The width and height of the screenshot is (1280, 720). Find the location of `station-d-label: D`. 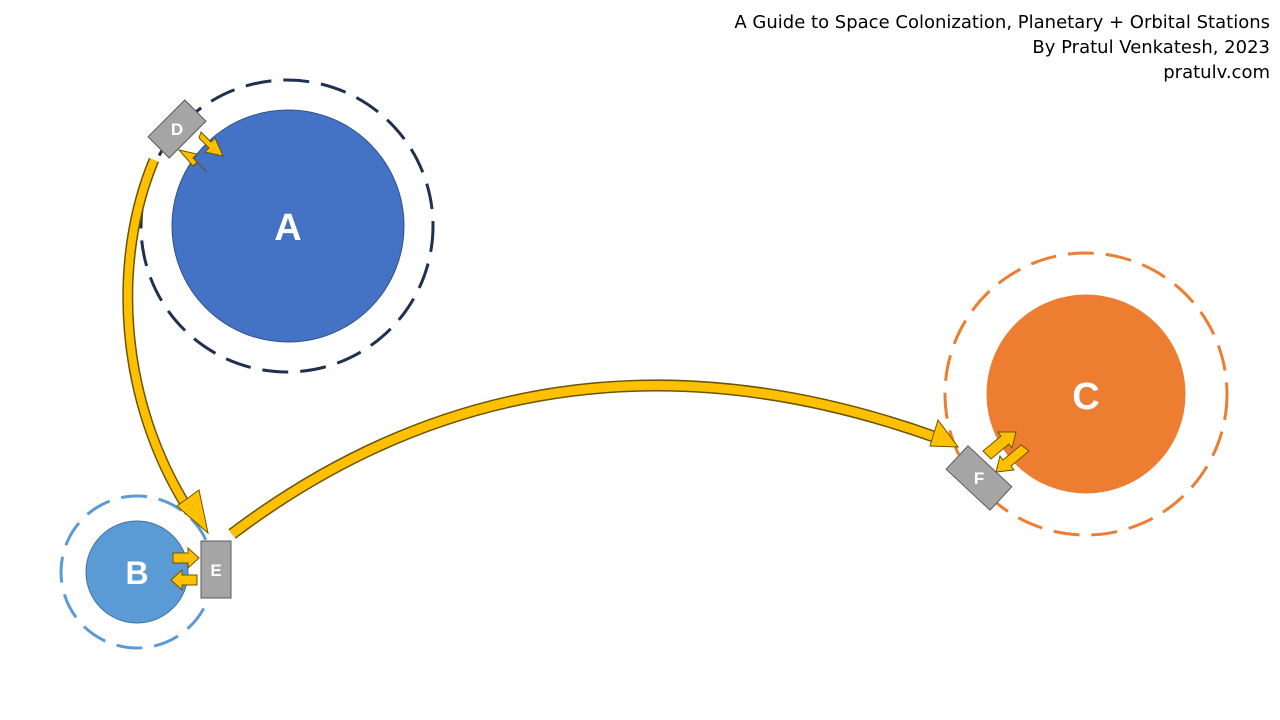

station-d-label: D is located at coordinates (177, 129).